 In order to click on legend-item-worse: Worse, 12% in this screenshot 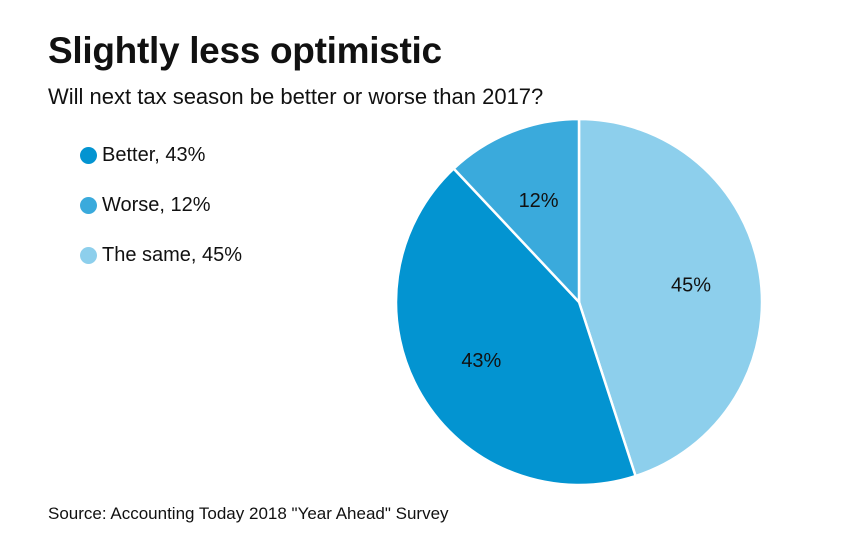, I will do `click(161, 205)`.